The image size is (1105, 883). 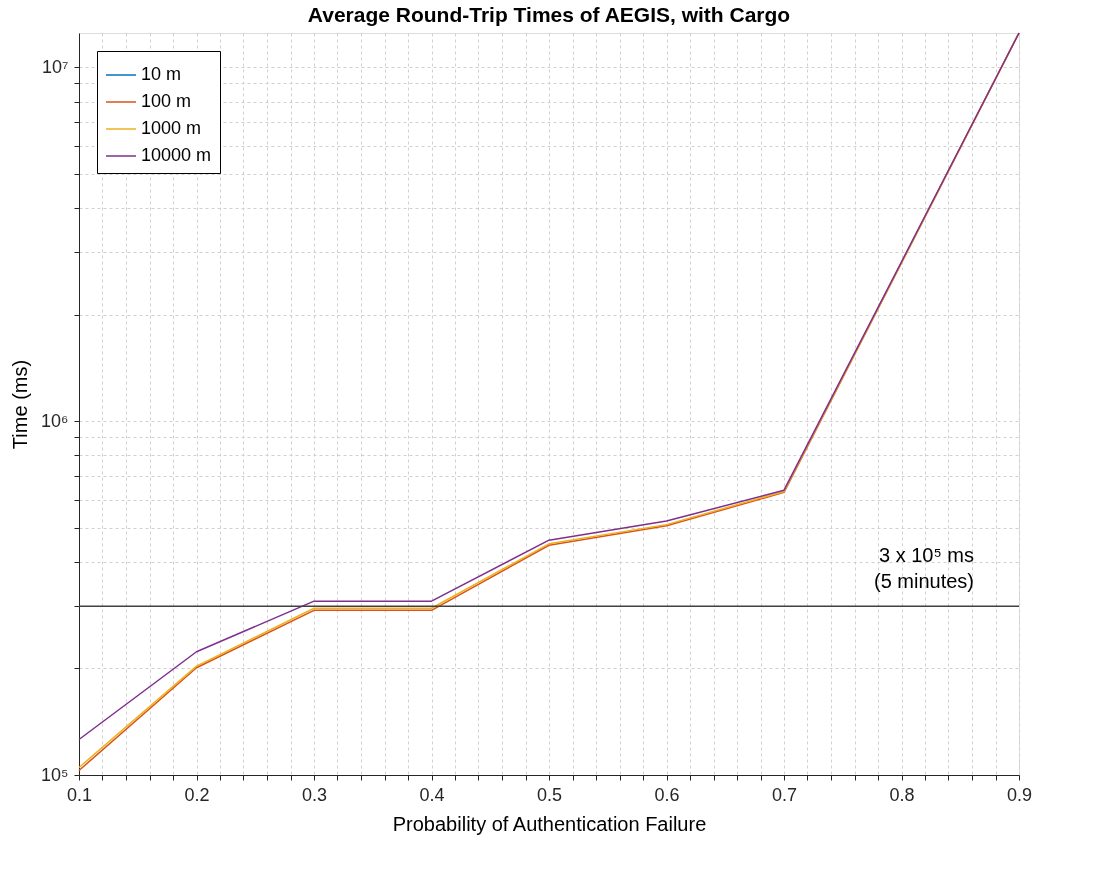 What do you see at coordinates (314, 794) in the screenshot?
I see `x-tick-label: 0.3` at bounding box center [314, 794].